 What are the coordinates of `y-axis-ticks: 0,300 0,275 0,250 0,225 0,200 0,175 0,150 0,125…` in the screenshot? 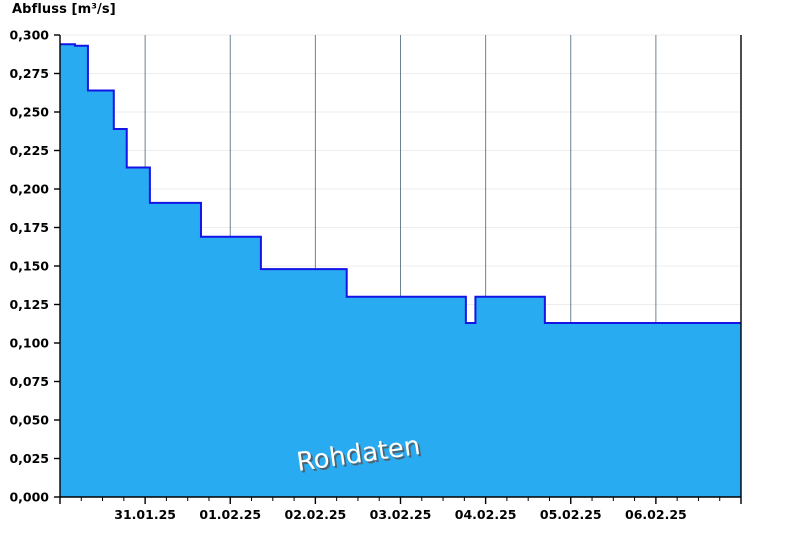 It's located at (34, 266).